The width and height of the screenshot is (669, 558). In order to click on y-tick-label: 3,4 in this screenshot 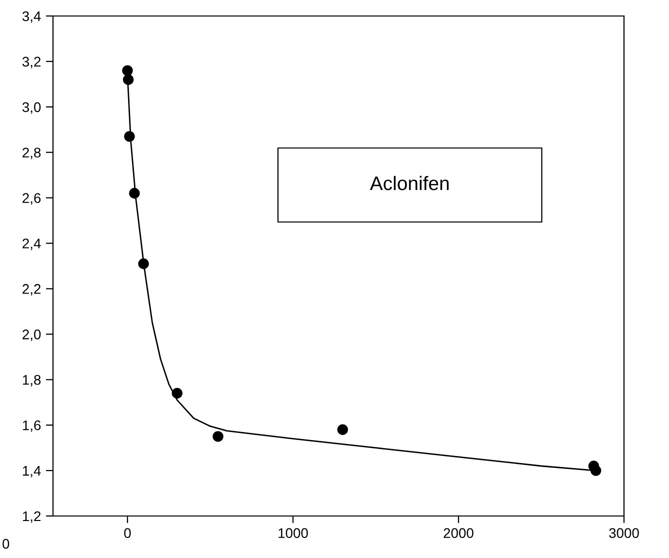, I will do `click(31, 17)`.